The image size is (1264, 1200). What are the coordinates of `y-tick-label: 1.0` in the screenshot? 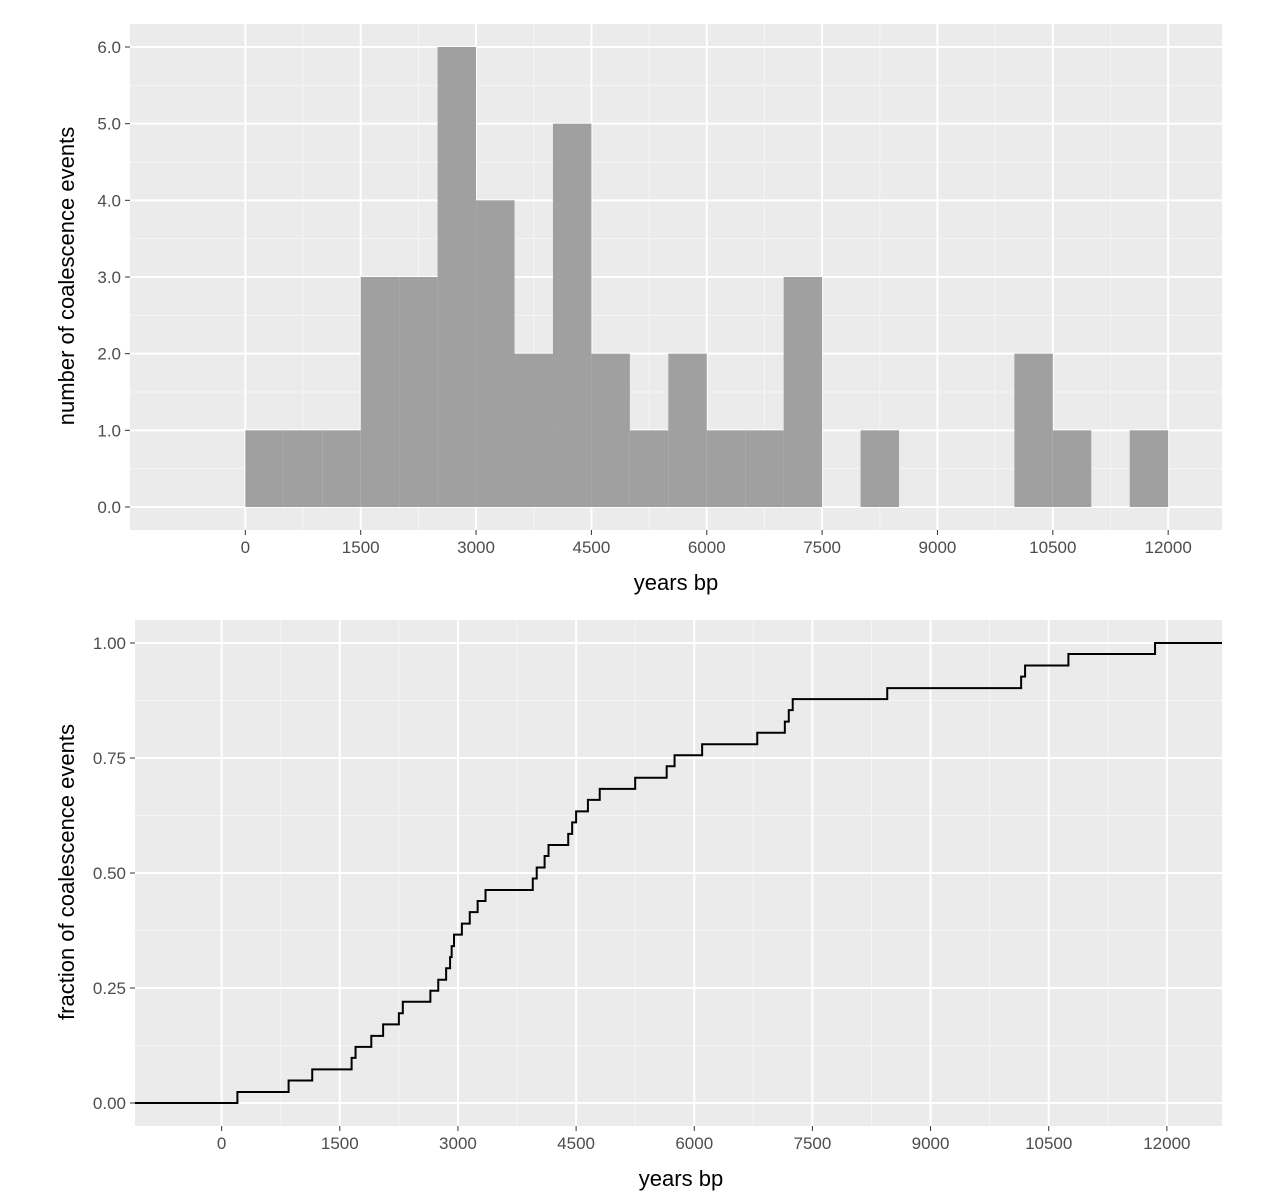 It's located at (109, 430).